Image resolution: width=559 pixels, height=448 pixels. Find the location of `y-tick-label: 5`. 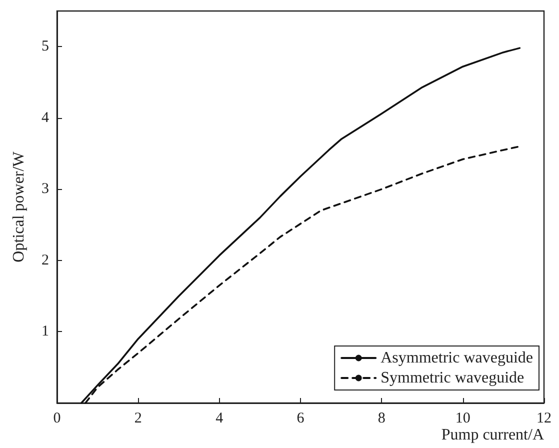

y-tick-label: 5 is located at coordinates (45, 46).